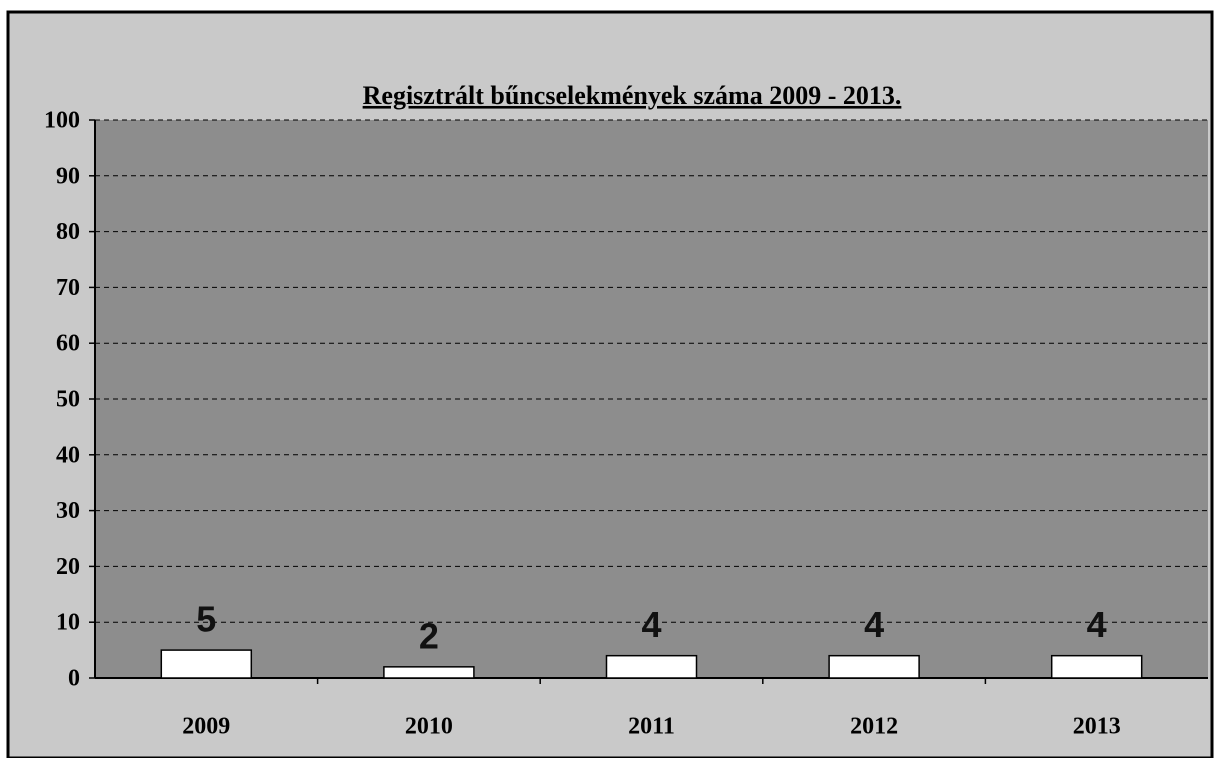  I want to click on y-tick-label: 80, so click(68, 232).